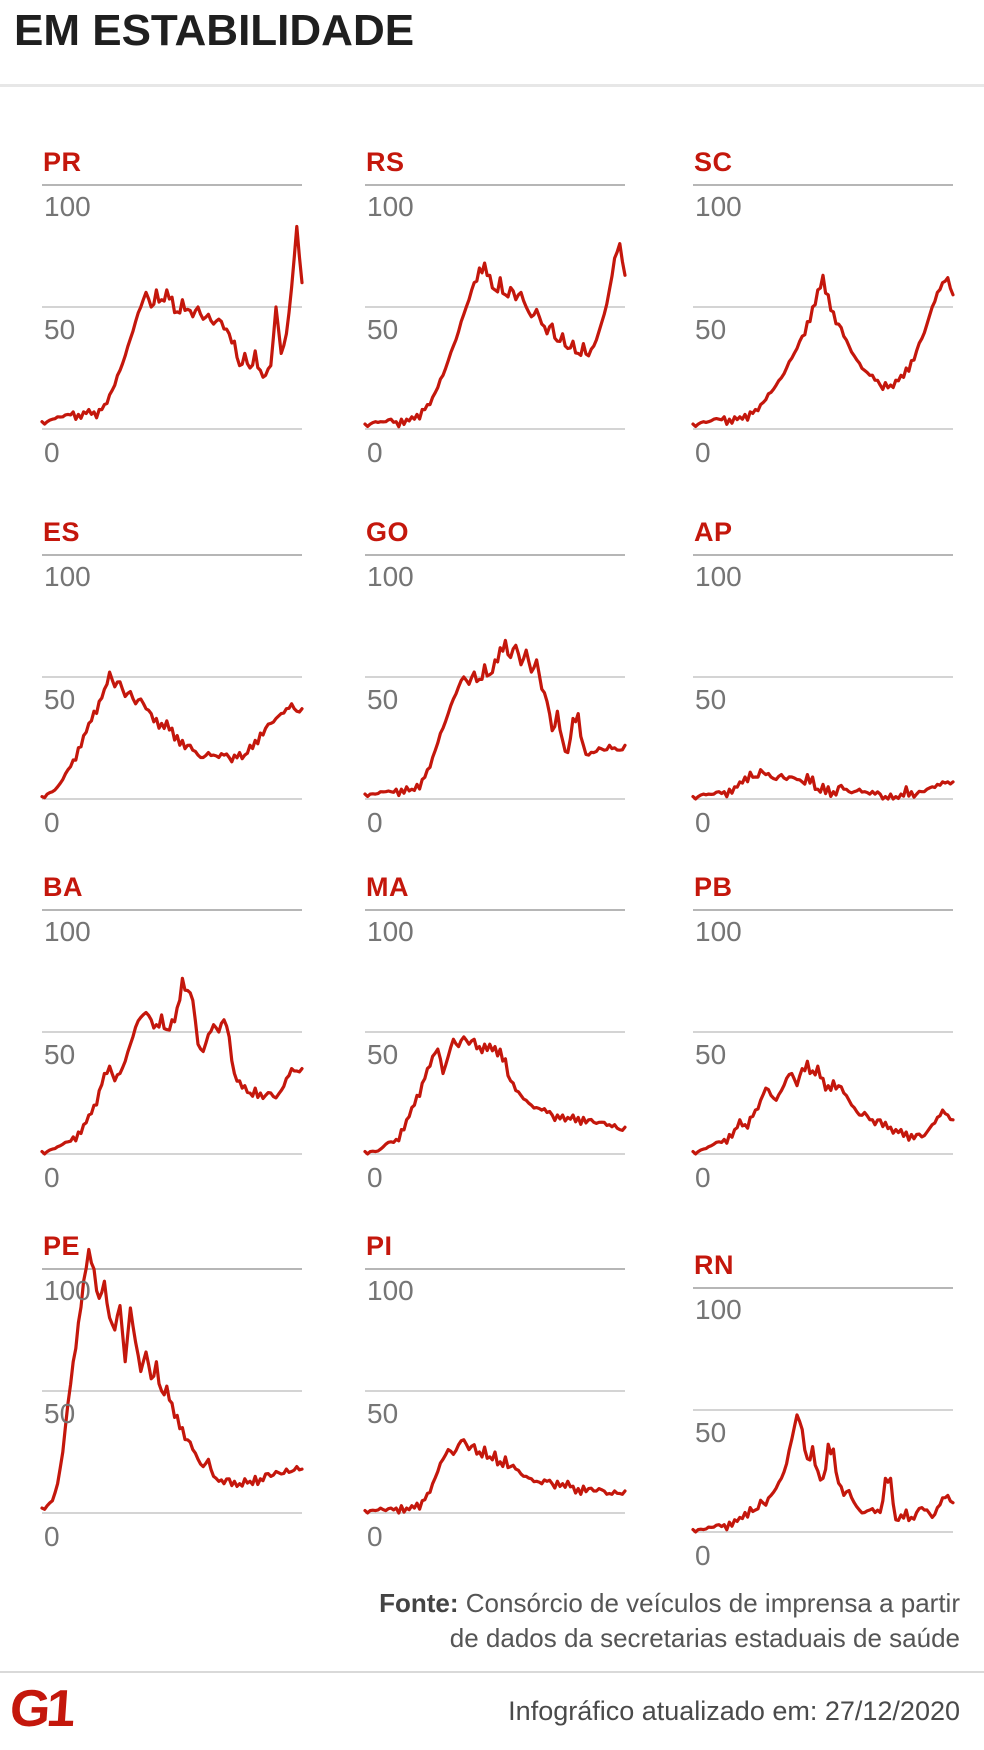  What do you see at coordinates (62, 532) in the screenshot?
I see `state-label-es: ES` at bounding box center [62, 532].